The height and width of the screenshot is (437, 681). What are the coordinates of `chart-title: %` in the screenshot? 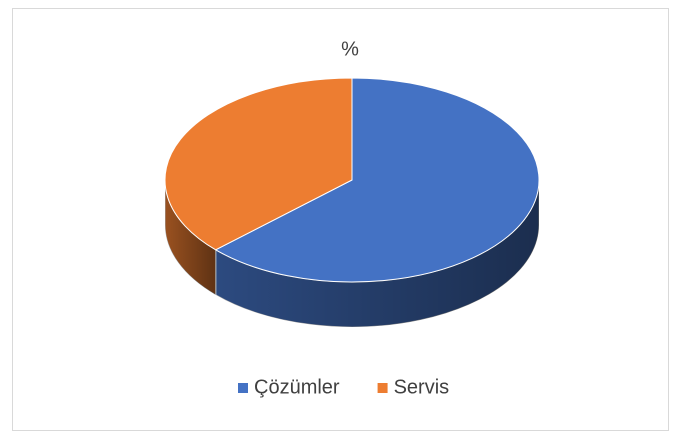 It's located at (350, 49).